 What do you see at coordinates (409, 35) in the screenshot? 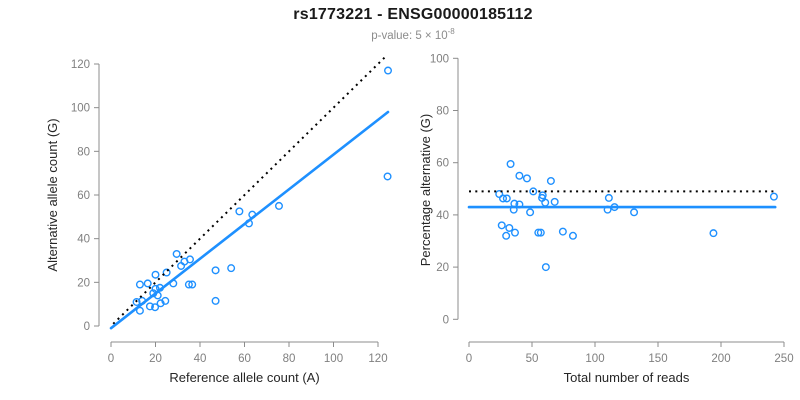
I see `pvalue-text: p-value: 5 × 10` at bounding box center [409, 35].